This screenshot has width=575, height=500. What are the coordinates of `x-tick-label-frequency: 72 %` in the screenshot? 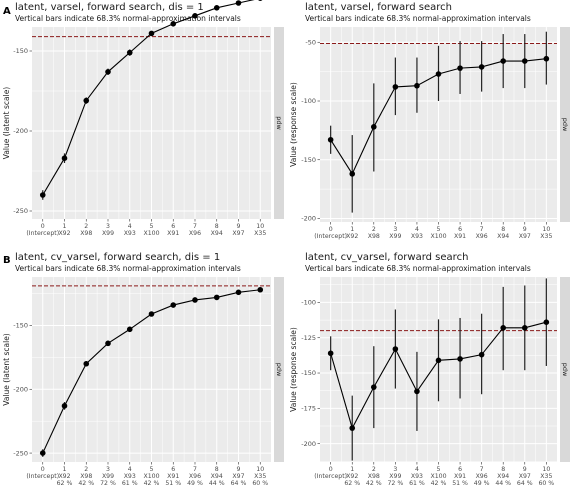 It's located at (108, 483).